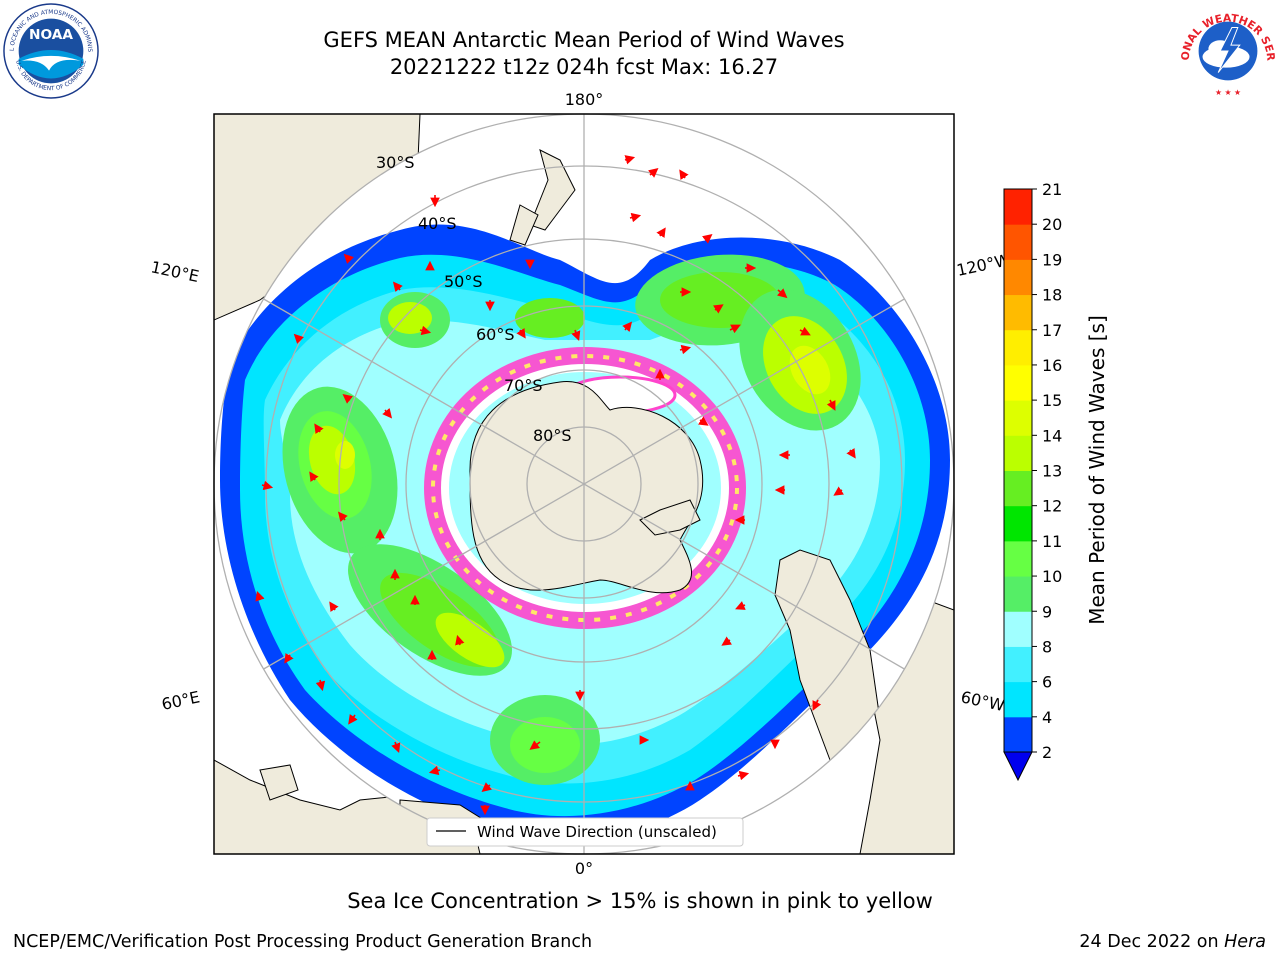 This screenshot has height=960, width=1280. I want to click on lat-label-70s: 70°S, so click(523, 385).